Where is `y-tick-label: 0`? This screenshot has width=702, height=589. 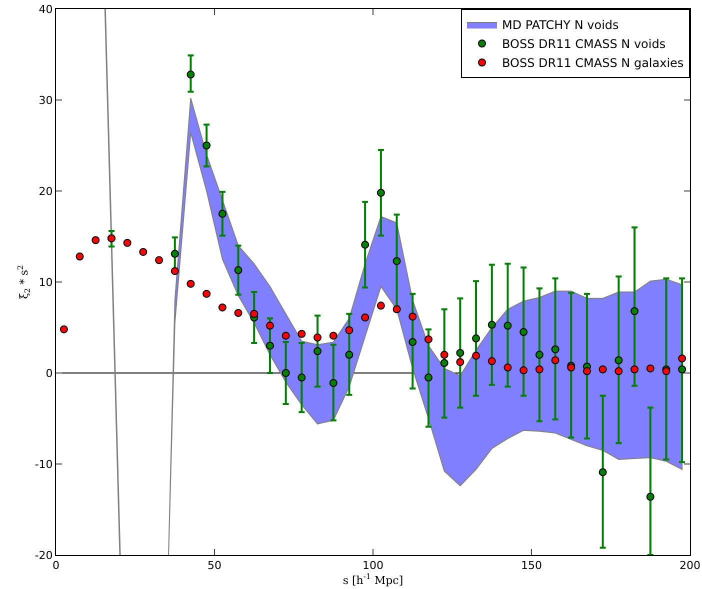
y-tick-label: 0 is located at coordinates (49, 373).